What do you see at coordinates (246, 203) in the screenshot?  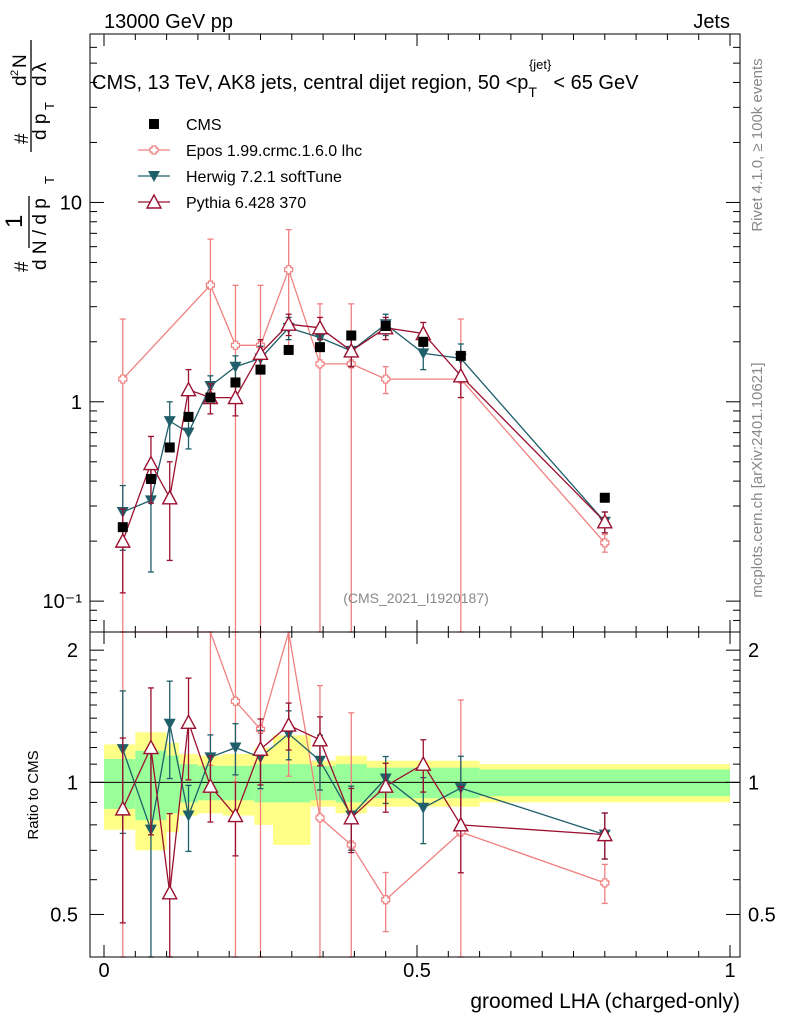 I see `legend-label: Pythia 6.428 370` at bounding box center [246, 203].